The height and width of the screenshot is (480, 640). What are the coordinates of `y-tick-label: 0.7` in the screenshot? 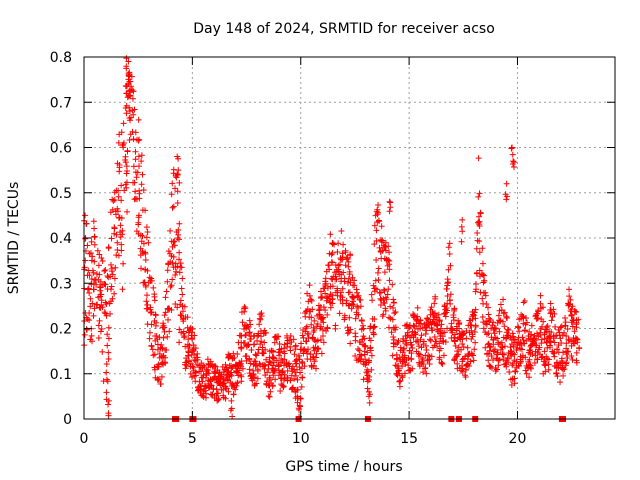 It's located at (61, 103).